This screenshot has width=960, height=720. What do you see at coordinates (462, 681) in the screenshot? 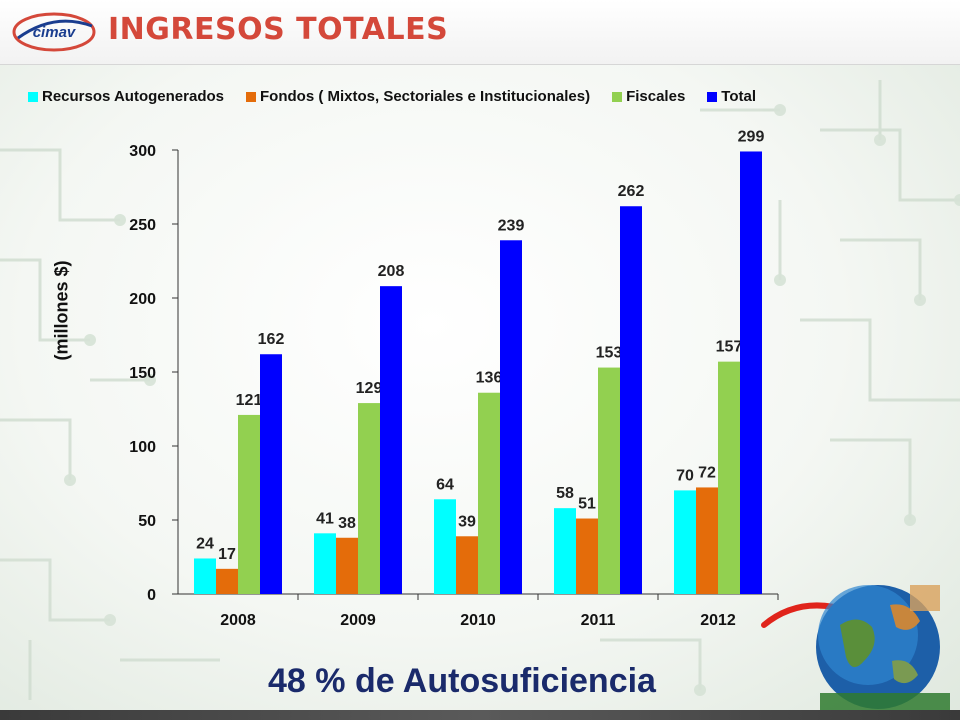
I see `autosufficiency-caption: 48 % de Autosuficiencia` at bounding box center [462, 681].